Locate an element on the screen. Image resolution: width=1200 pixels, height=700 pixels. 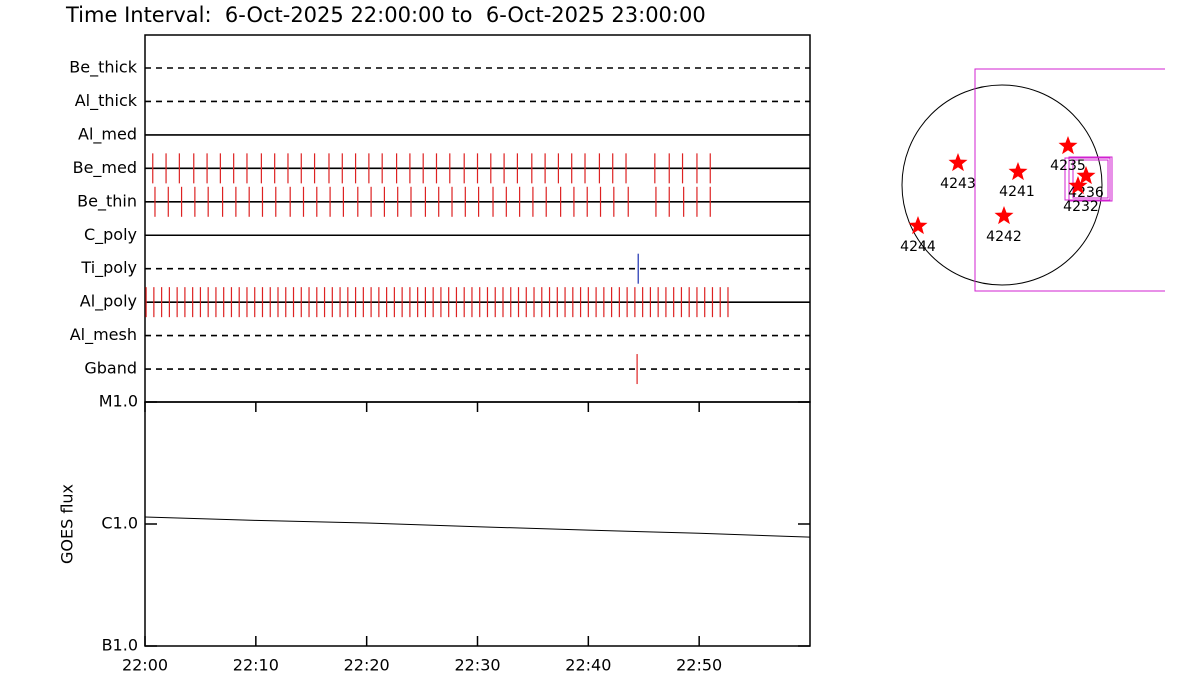
x-tick-label: 22:00 is located at coordinates (145, 665).